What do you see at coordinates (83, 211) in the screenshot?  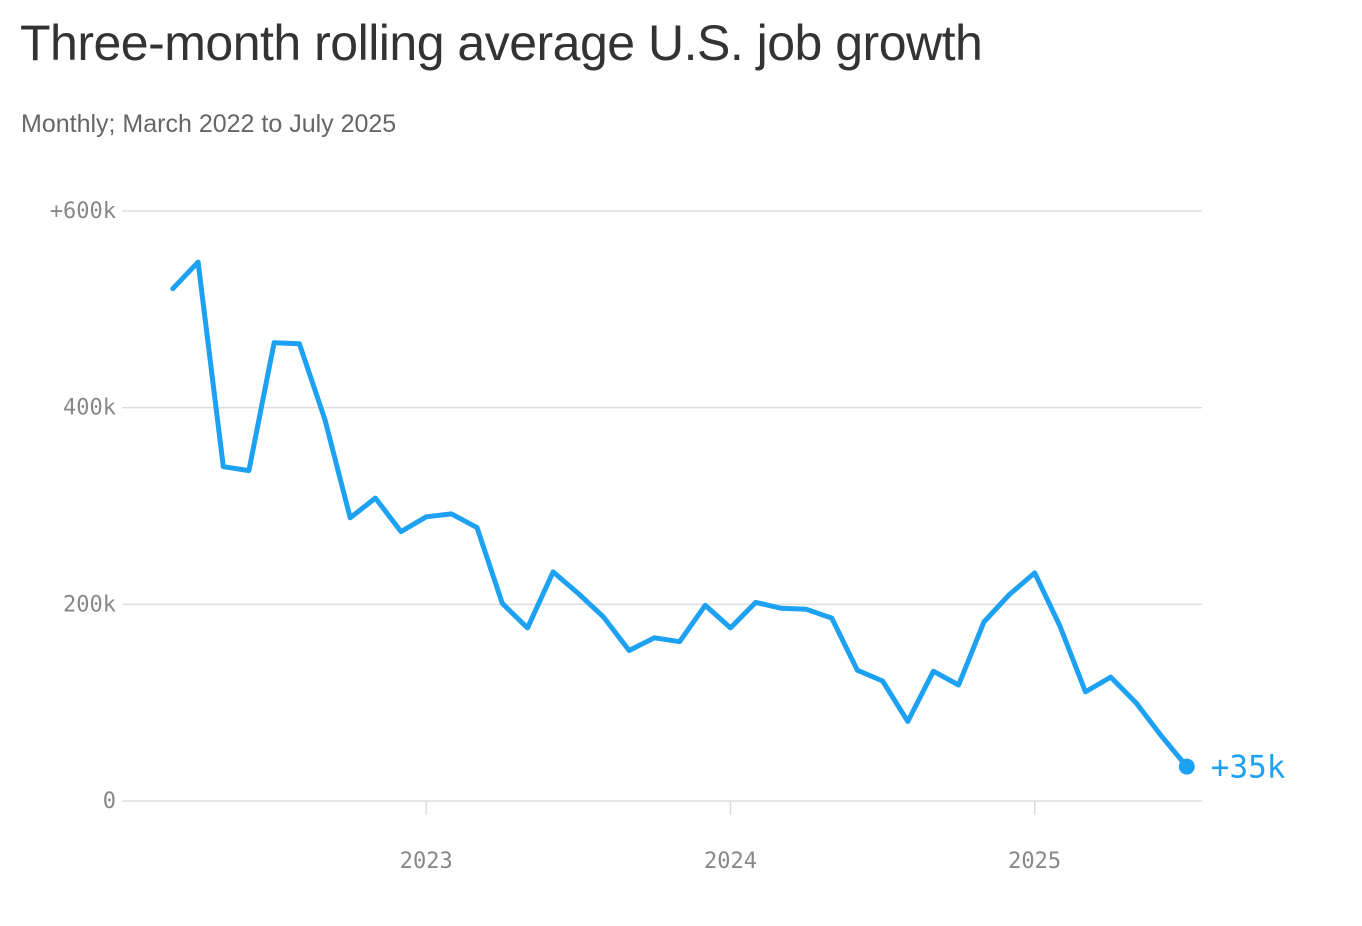 I see `y-tick-label: +600k` at bounding box center [83, 211].